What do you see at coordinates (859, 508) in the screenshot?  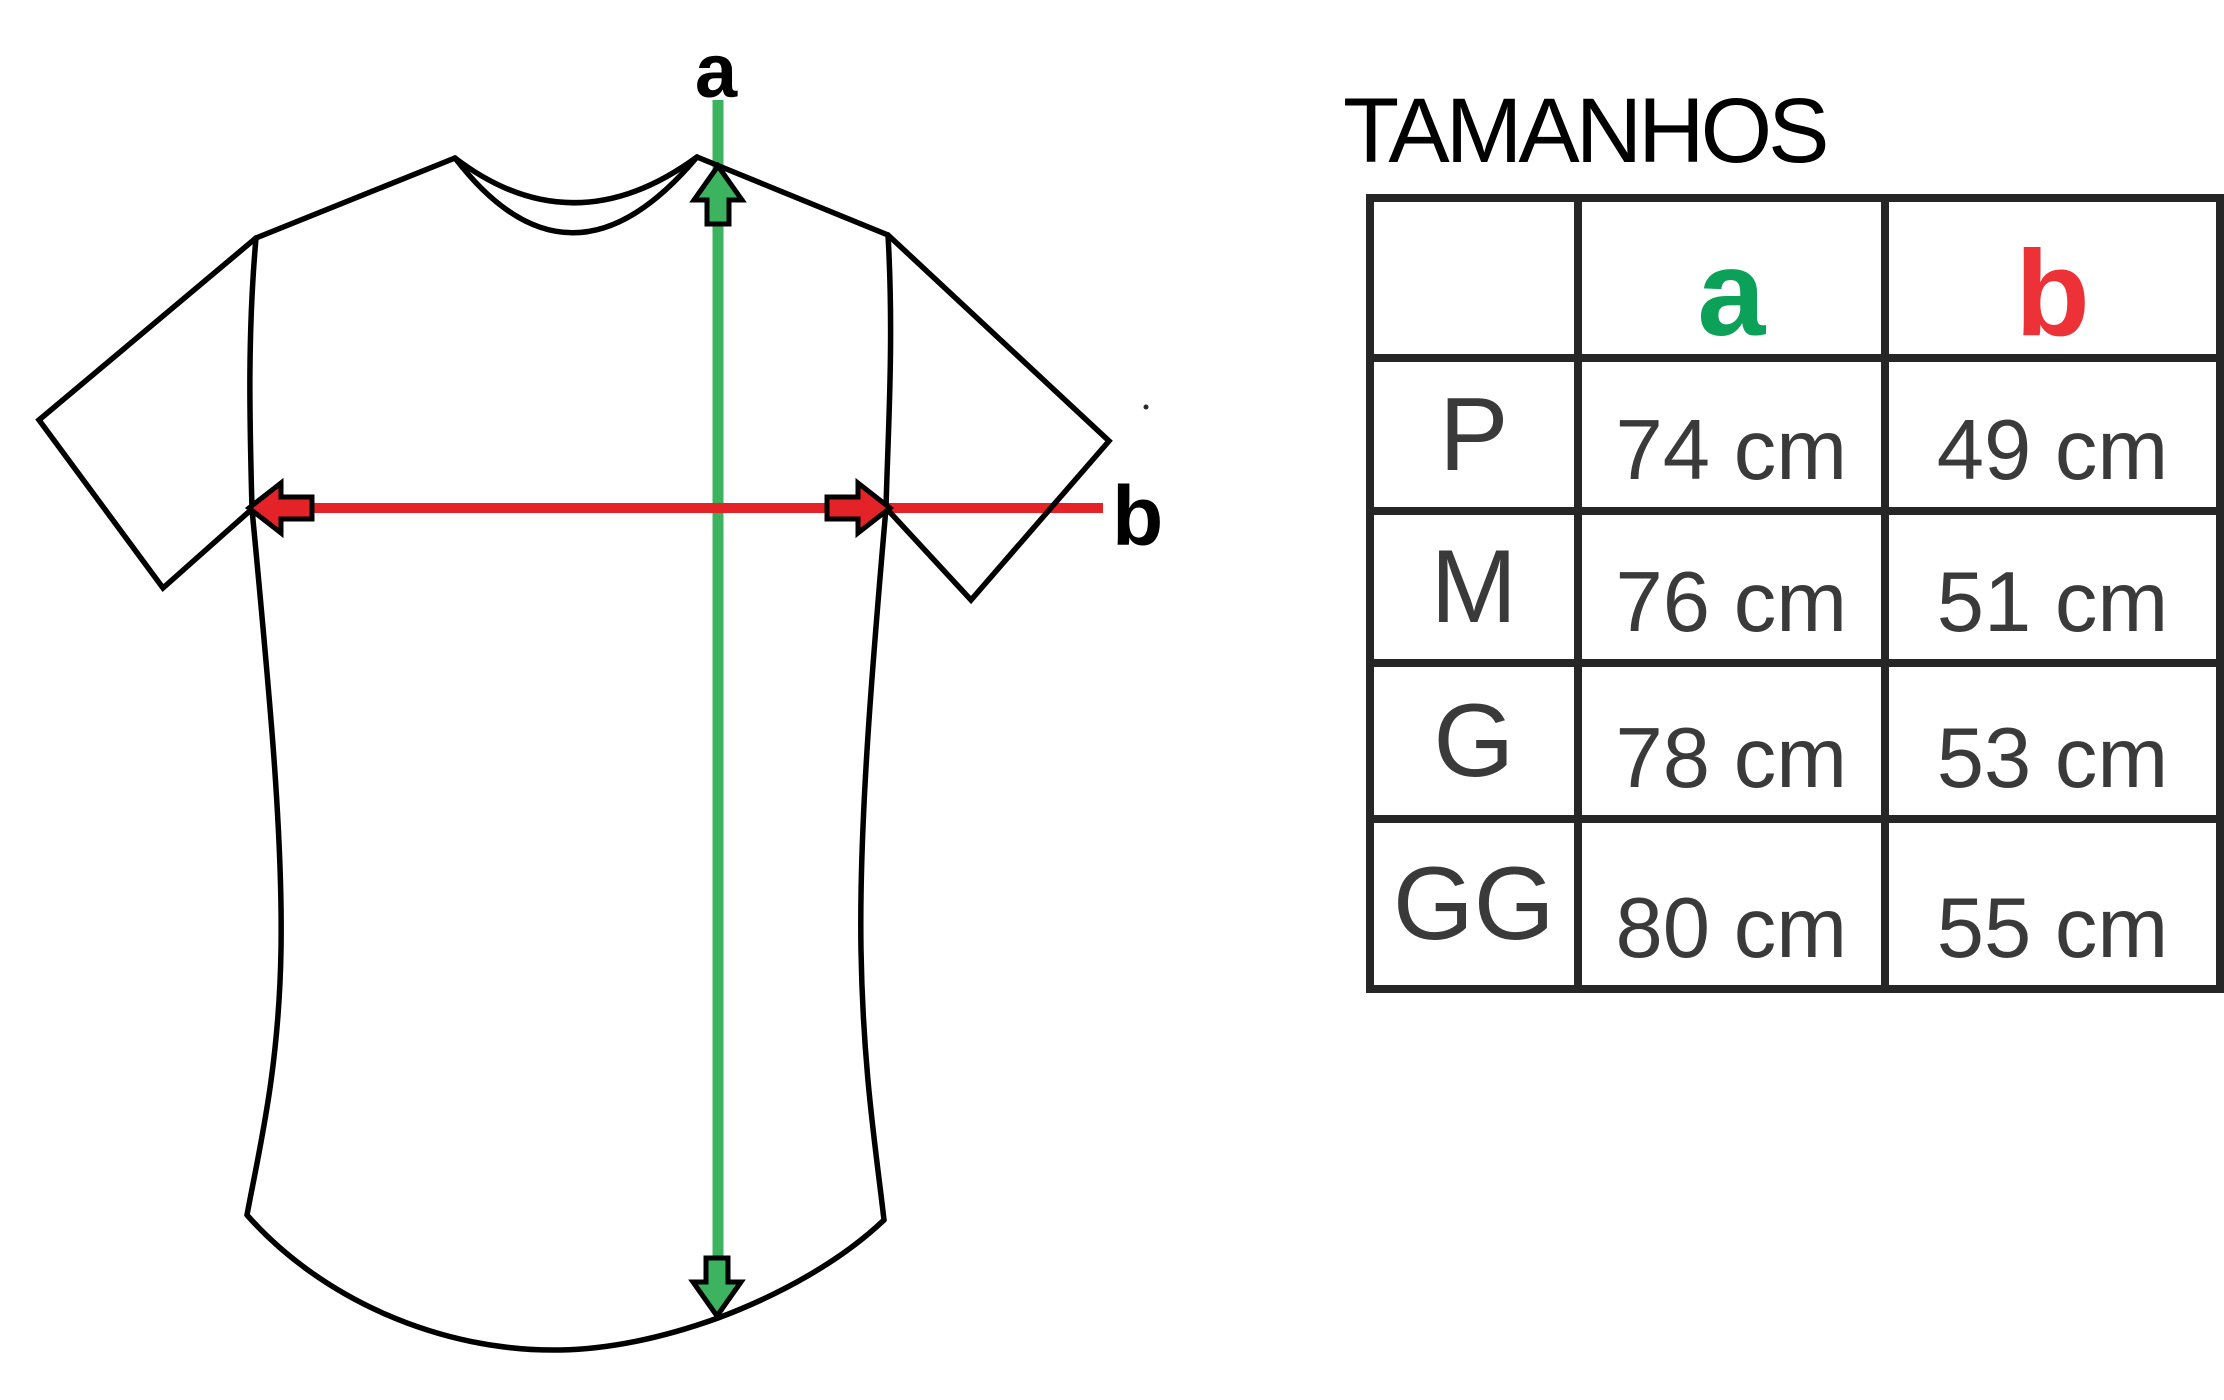 I see `arrow-b-right-icon` at bounding box center [859, 508].